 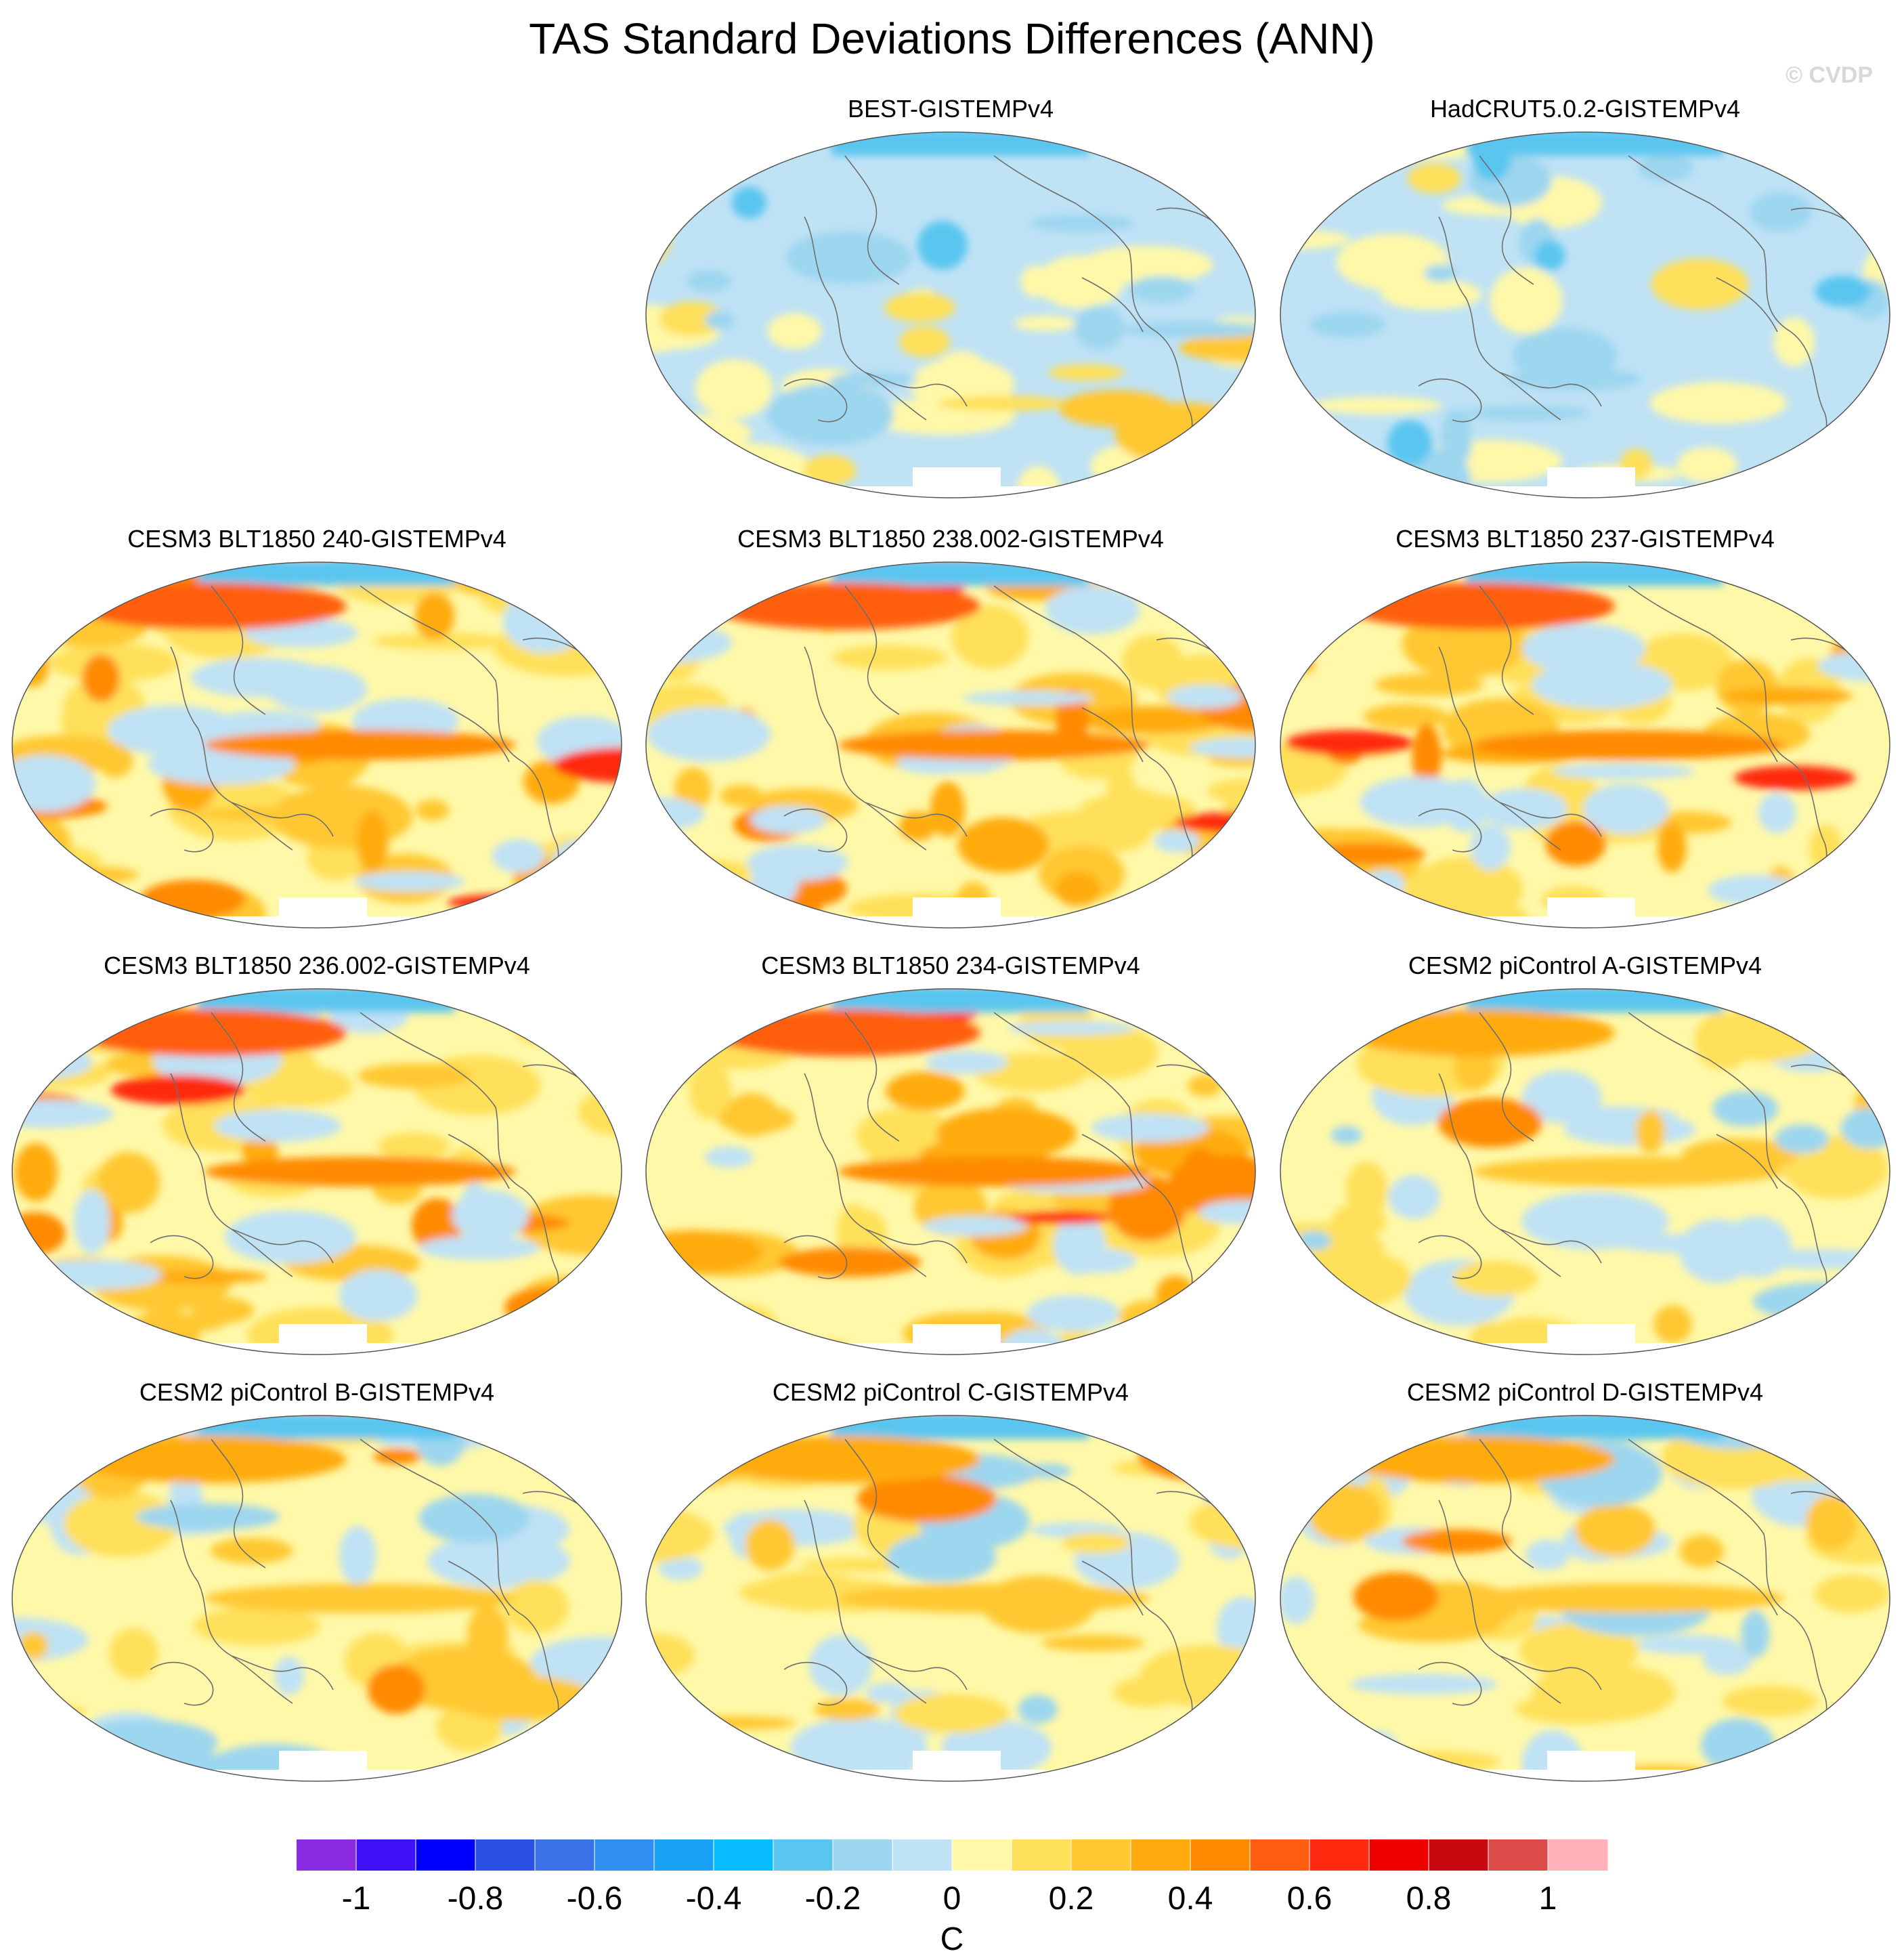 I want to click on map-outline, so click(x=1585, y=1171).